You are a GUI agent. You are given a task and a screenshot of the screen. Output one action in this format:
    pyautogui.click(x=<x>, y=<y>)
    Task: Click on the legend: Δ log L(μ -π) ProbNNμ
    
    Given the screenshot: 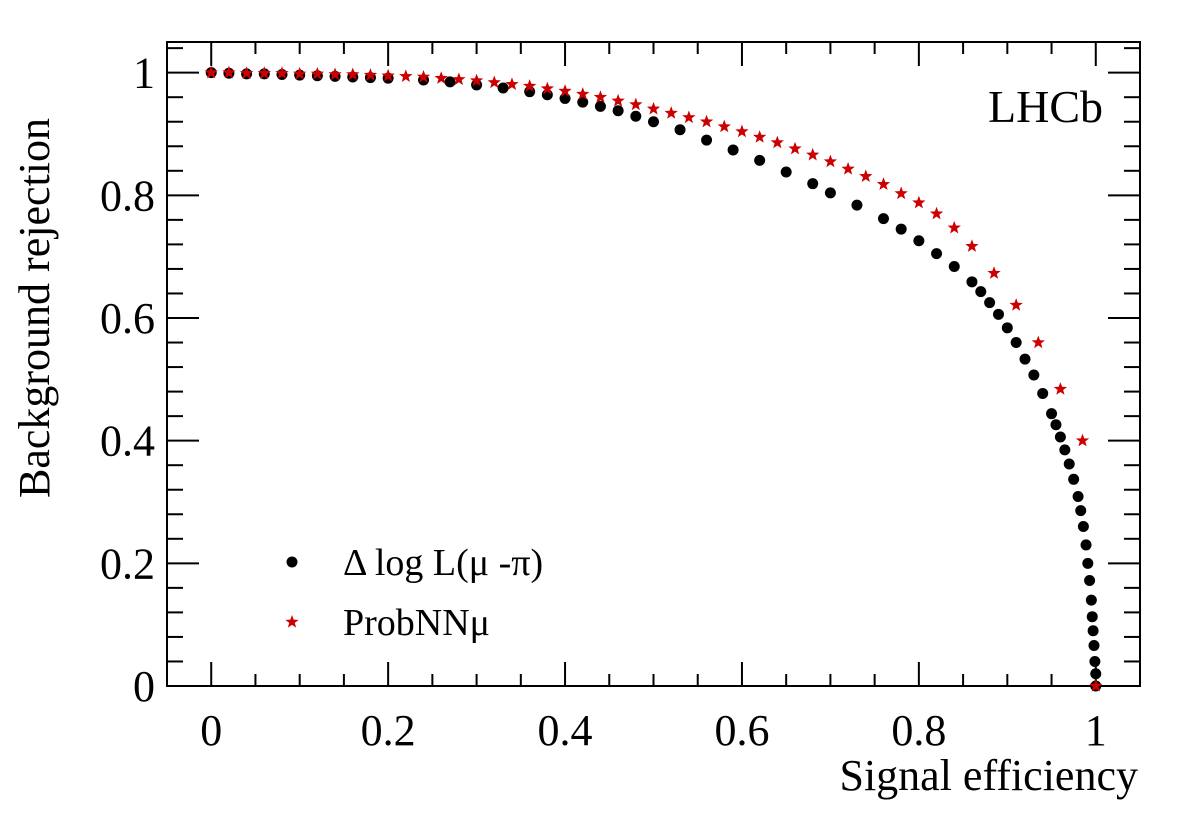 What is the action you would take?
    pyautogui.click(x=414, y=593)
    